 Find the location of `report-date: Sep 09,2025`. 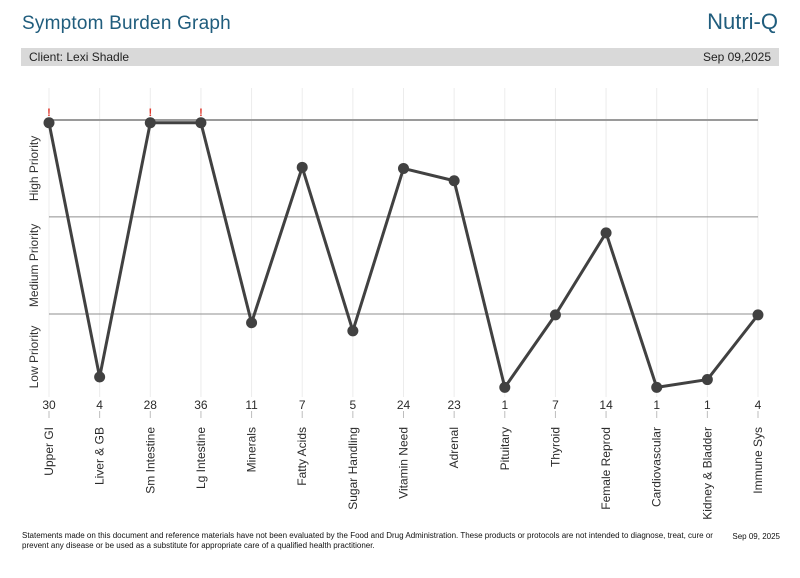

report-date: Sep 09,2025 is located at coordinates (736, 57).